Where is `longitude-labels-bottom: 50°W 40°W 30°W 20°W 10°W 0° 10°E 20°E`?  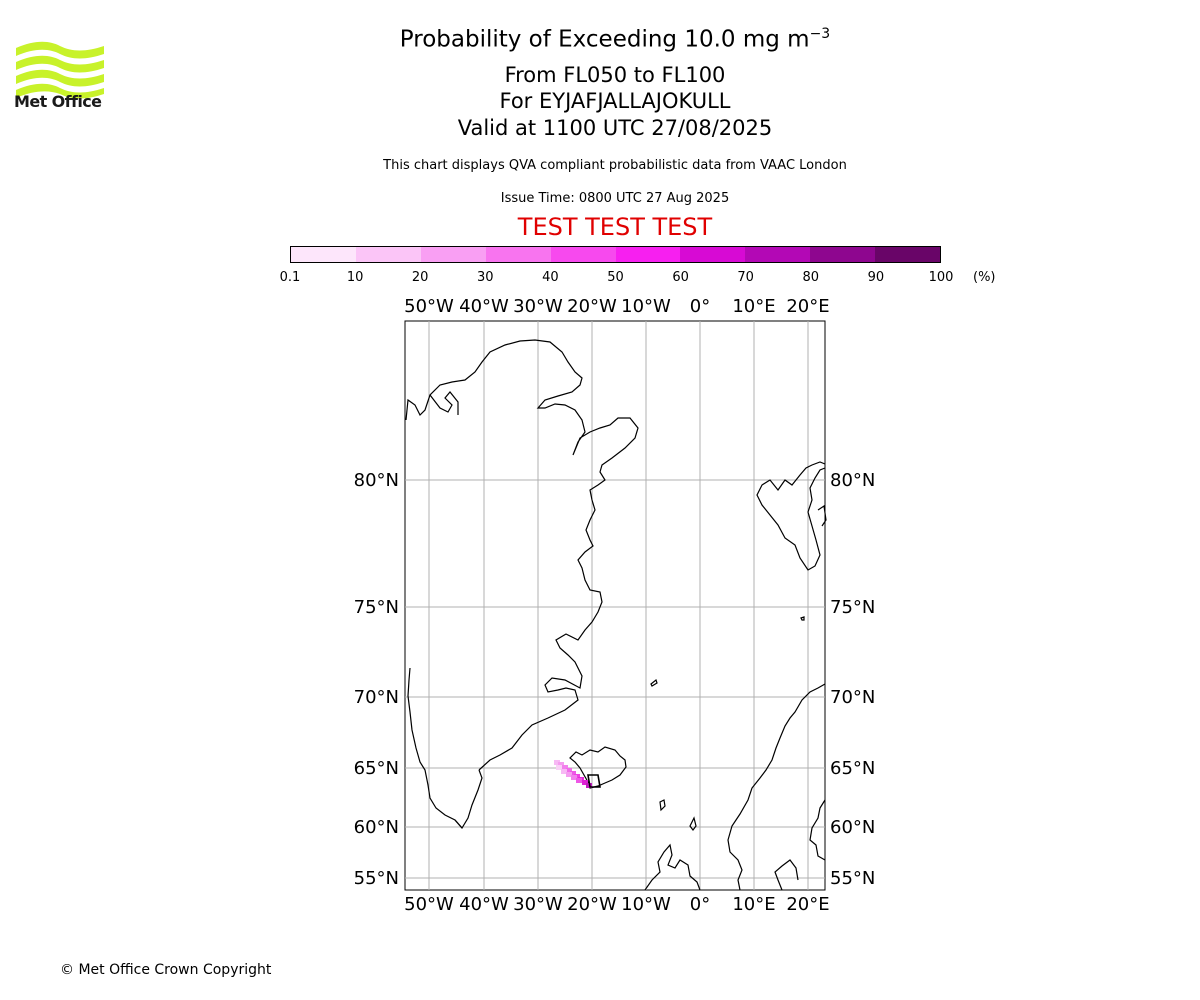 longitude-labels-bottom: 50°W 40°W 30°W 20°W 10°W 0° 10°E 20°E is located at coordinates (616, 904).